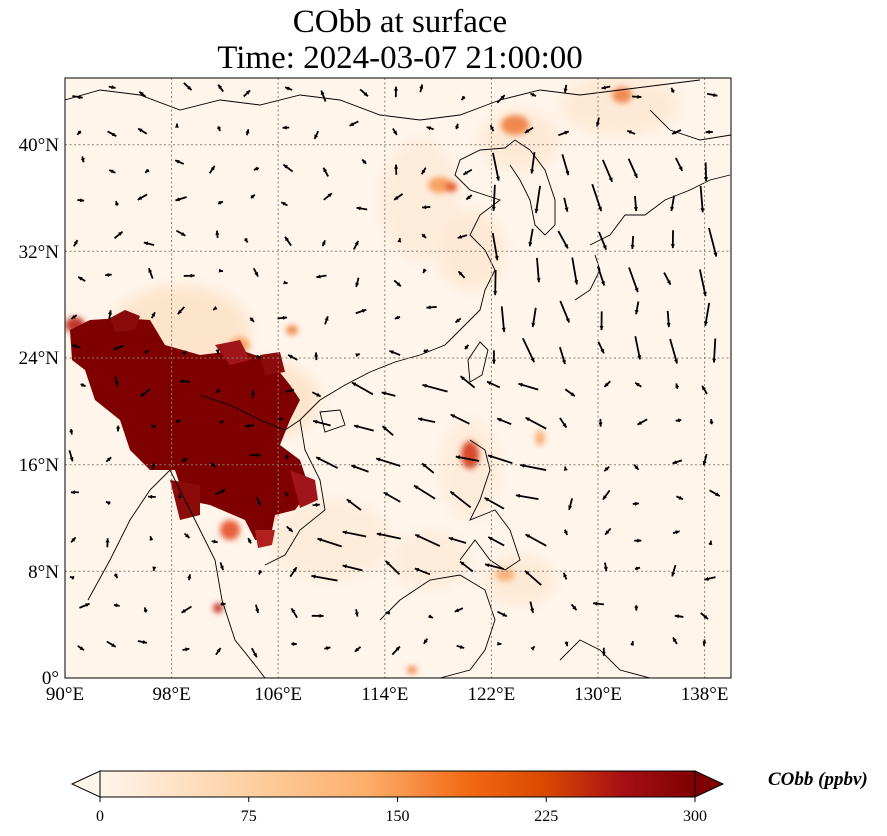 The image size is (887, 836). Describe the element at coordinates (400, 58) in the screenshot. I see `map-subtitle: Time: 2024-03-07 21:00:00` at that location.